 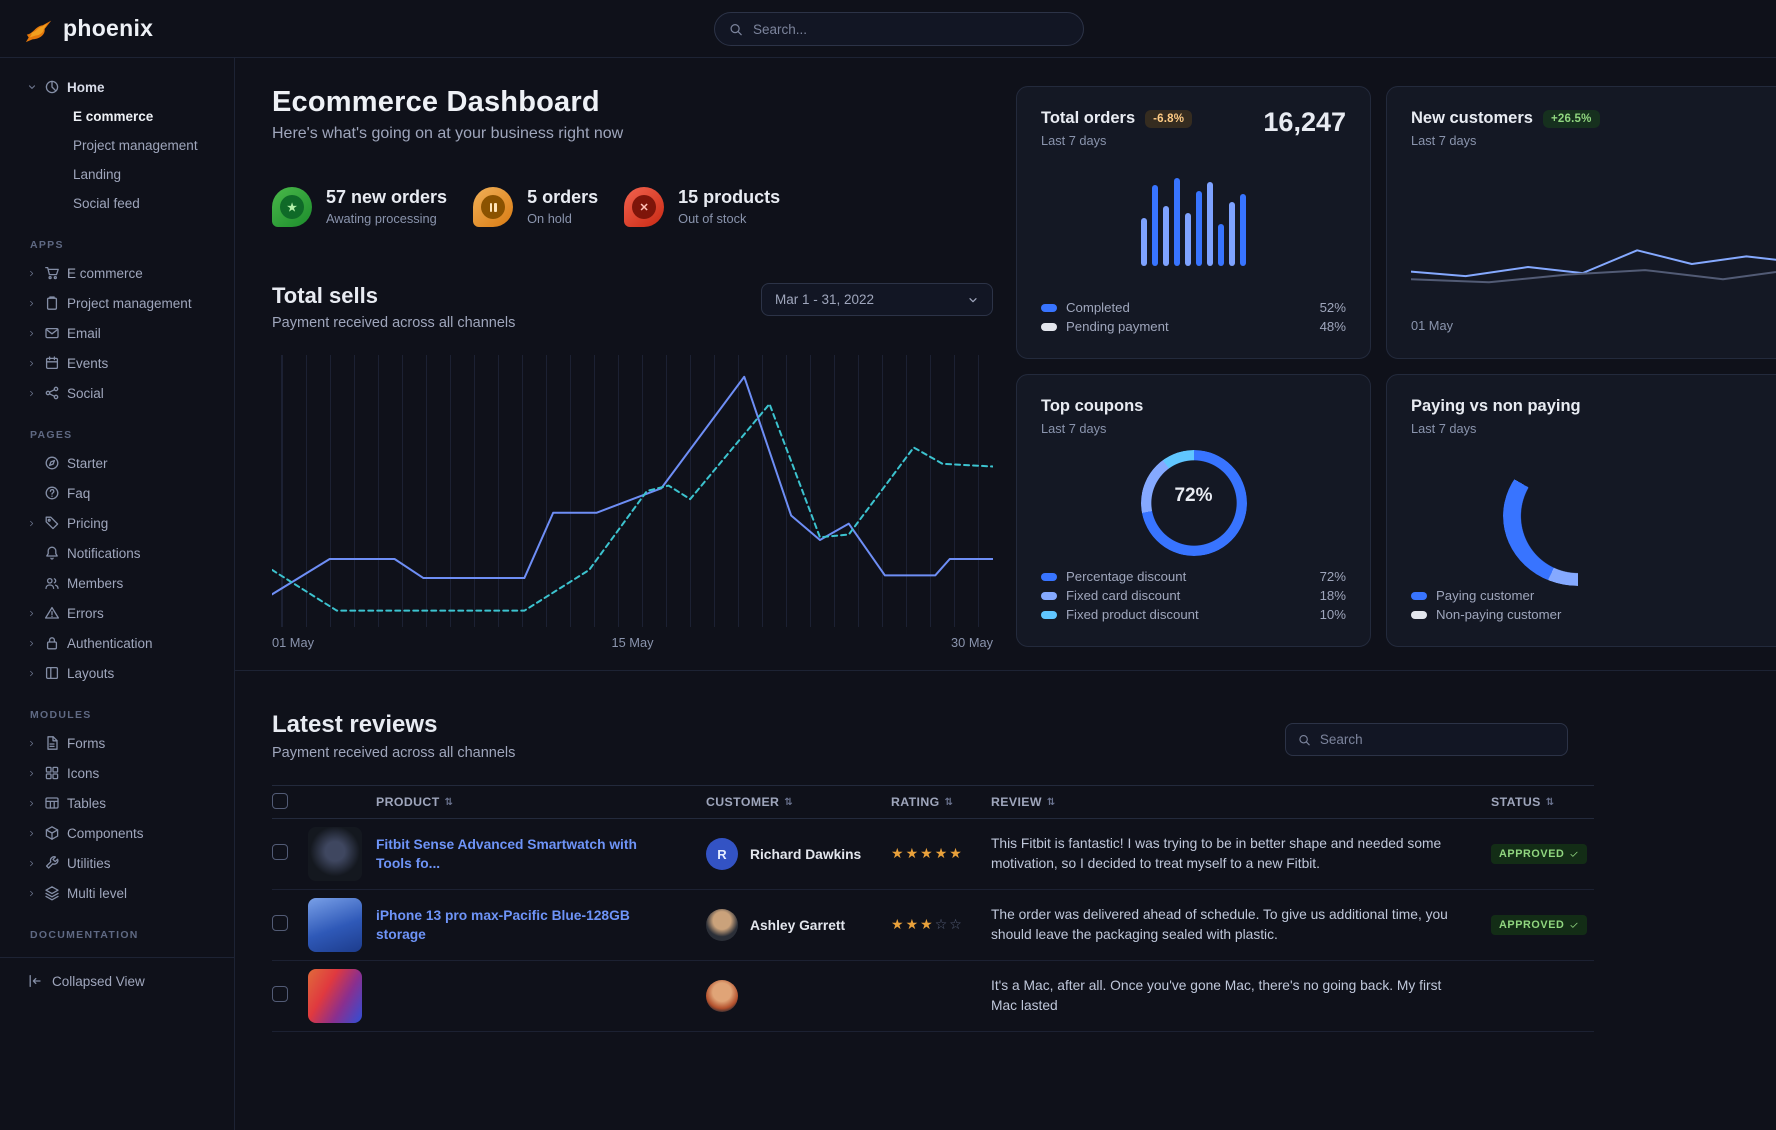 What do you see at coordinates (1193, 614) in the screenshot?
I see `legend-item: Fixed product discount 10%` at bounding box center [1193, 614].